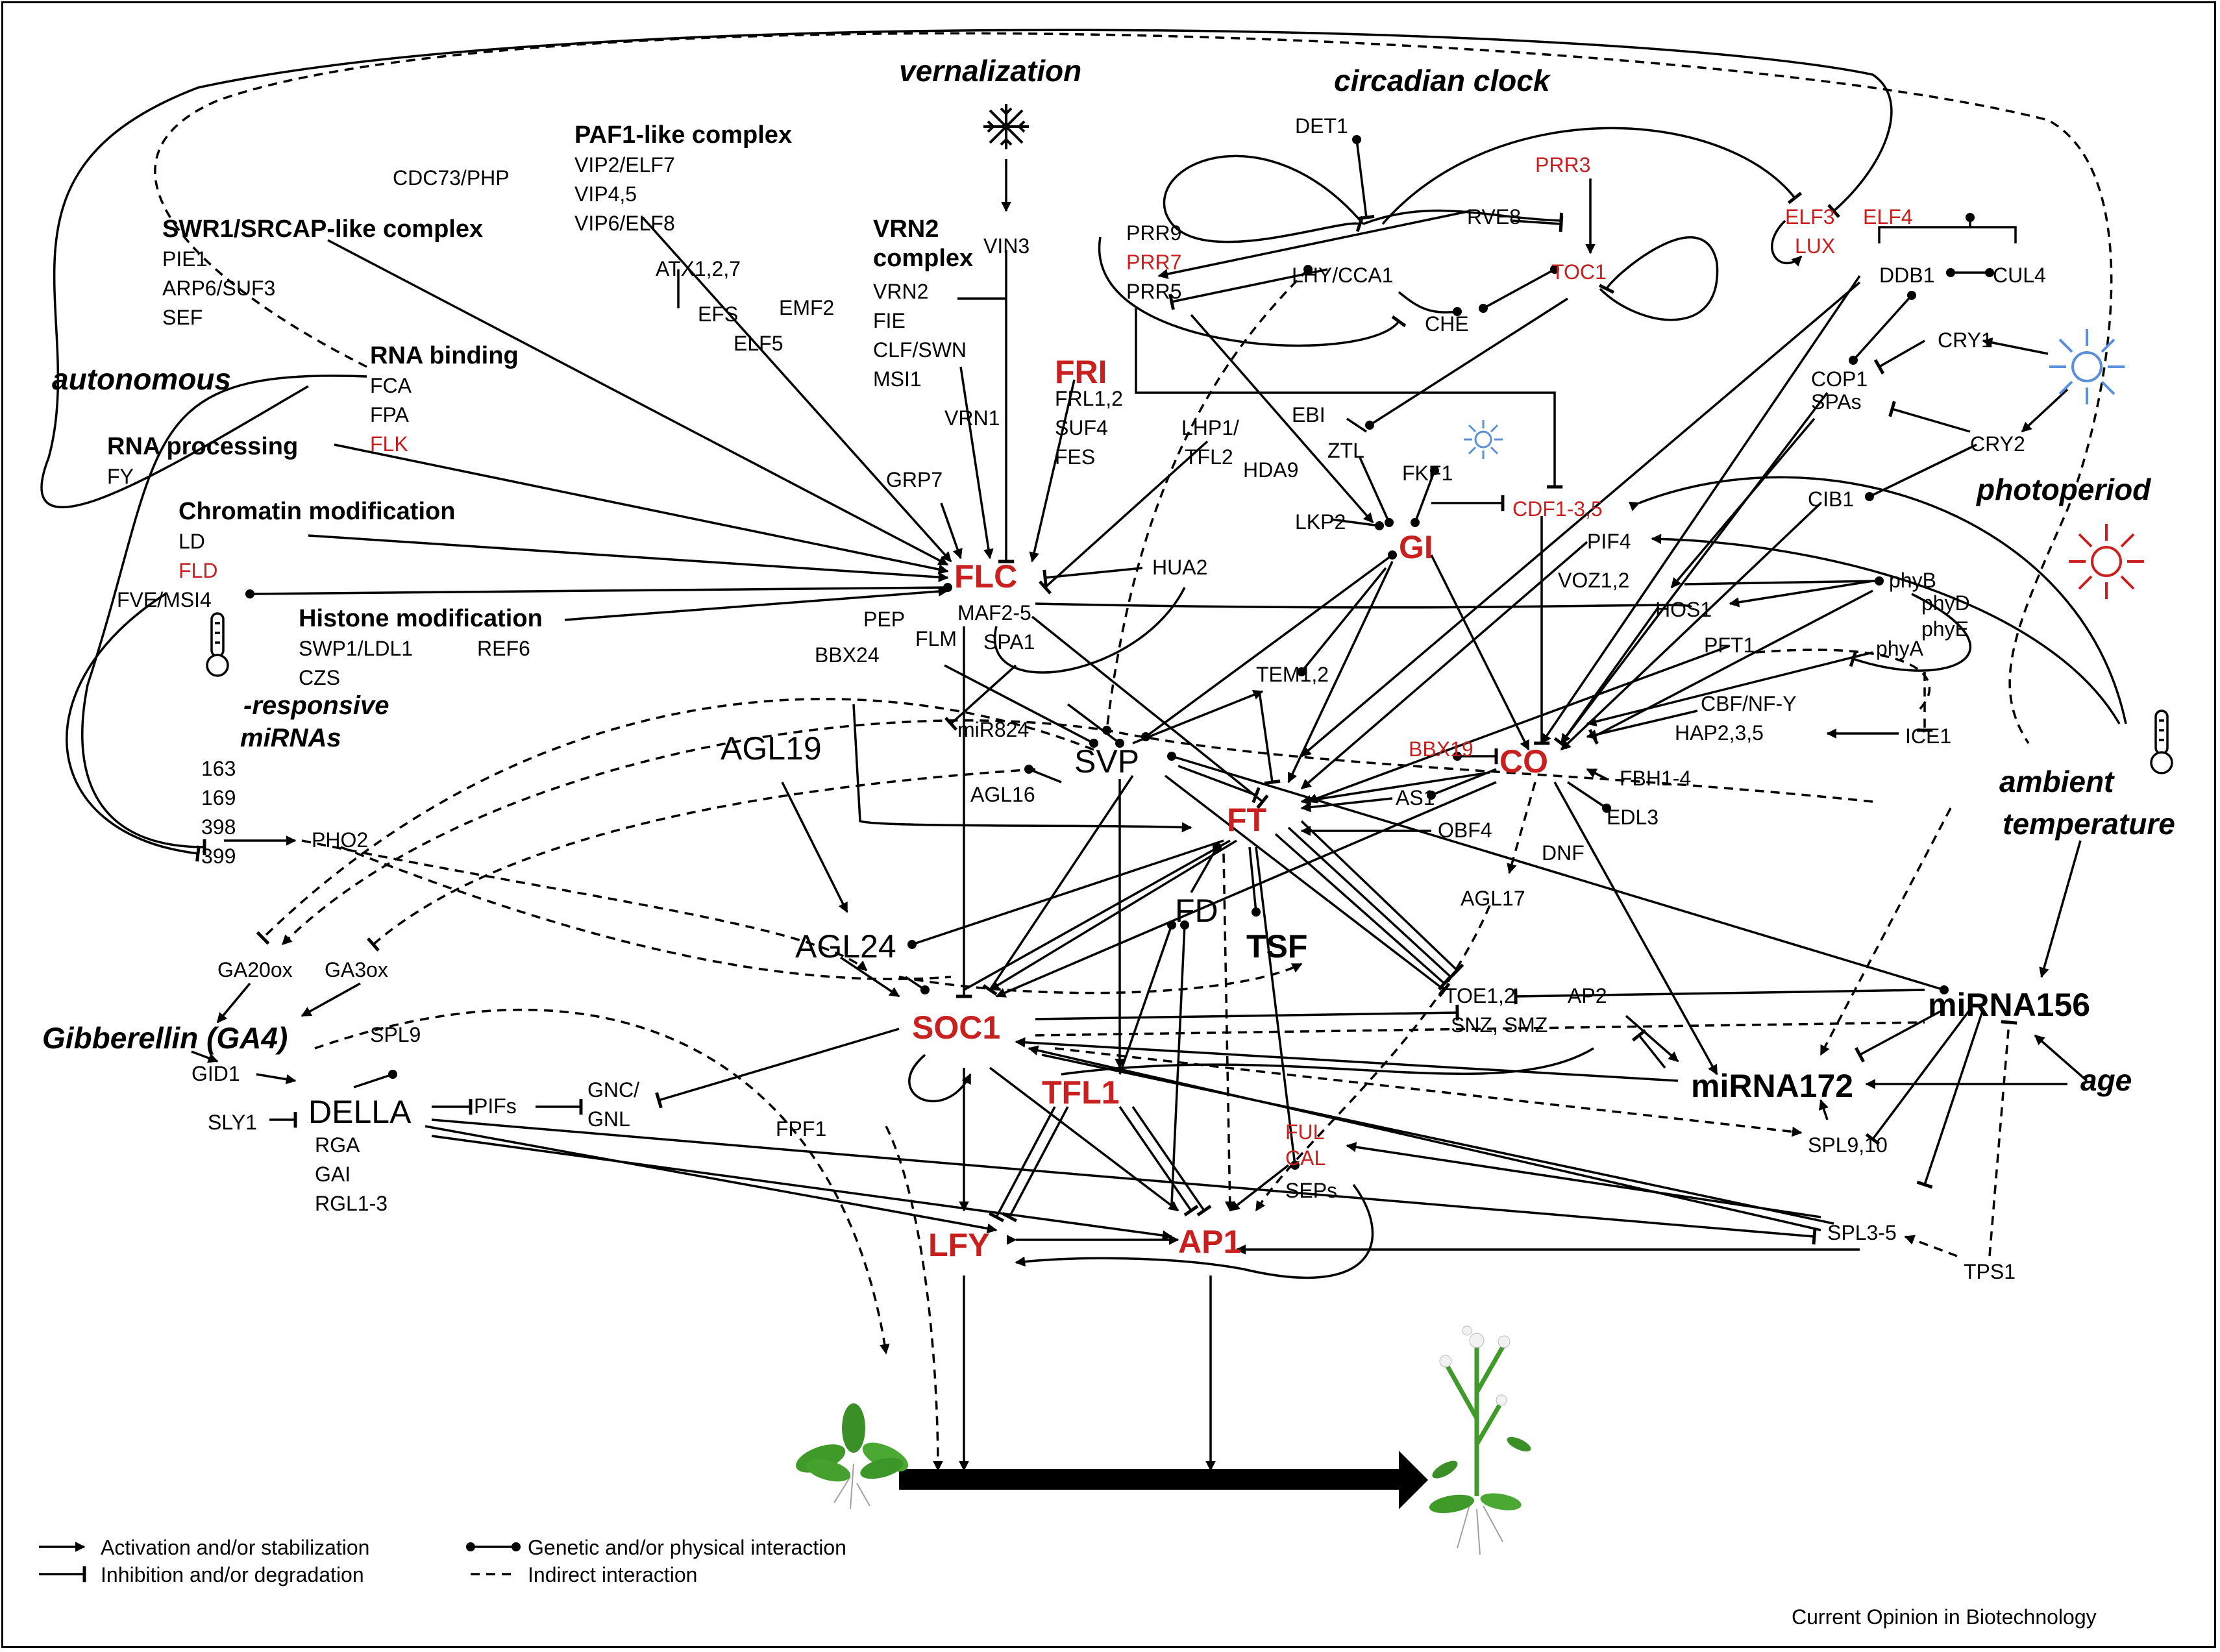 This screenshot has height=1652, width=2220. What do you see at coordinates (1730, 689) in the screenshot?
I see `edge-phya-co` at bounding box center [1730, 689].